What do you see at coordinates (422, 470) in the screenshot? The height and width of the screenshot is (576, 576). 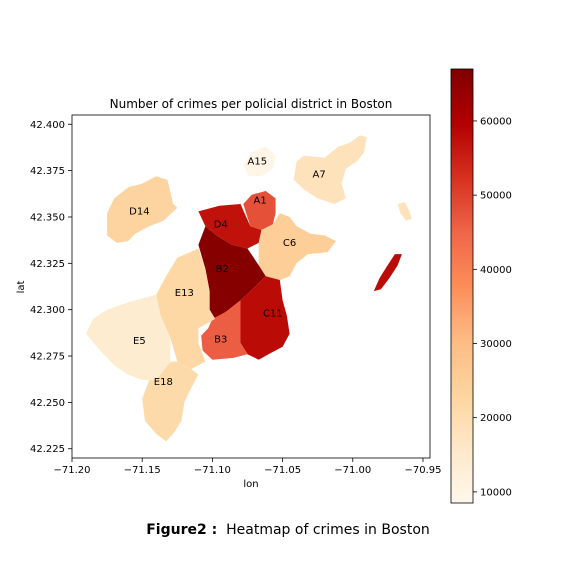 I see `x-tick-label: −70.95` at bounding box center [422, 470].